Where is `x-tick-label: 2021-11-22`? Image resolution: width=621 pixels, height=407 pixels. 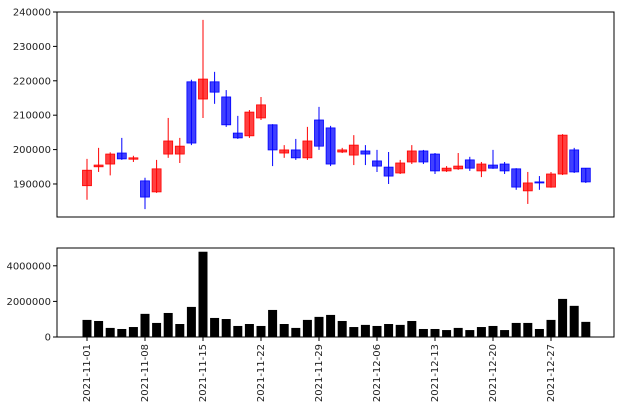
x-tick-label: 2021-11-22 is located at coordinates (261, 373).